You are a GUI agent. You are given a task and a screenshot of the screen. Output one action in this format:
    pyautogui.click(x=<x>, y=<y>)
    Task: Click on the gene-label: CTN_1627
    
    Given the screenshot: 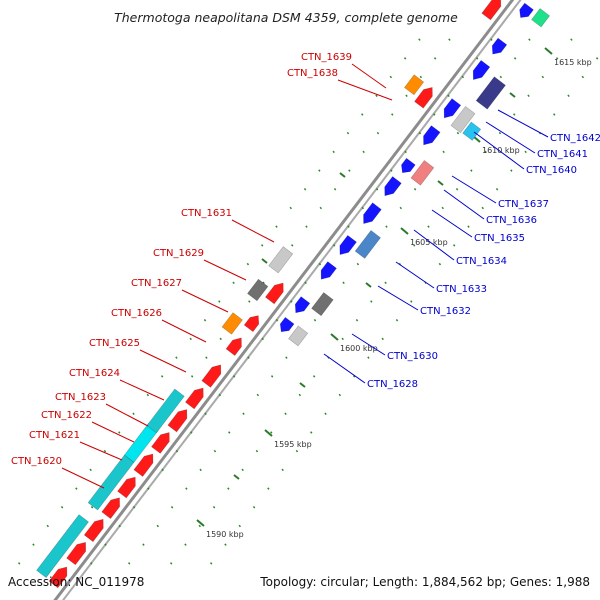 What is the action you would take?
    pyautogui.click(x=156, y=283)
    